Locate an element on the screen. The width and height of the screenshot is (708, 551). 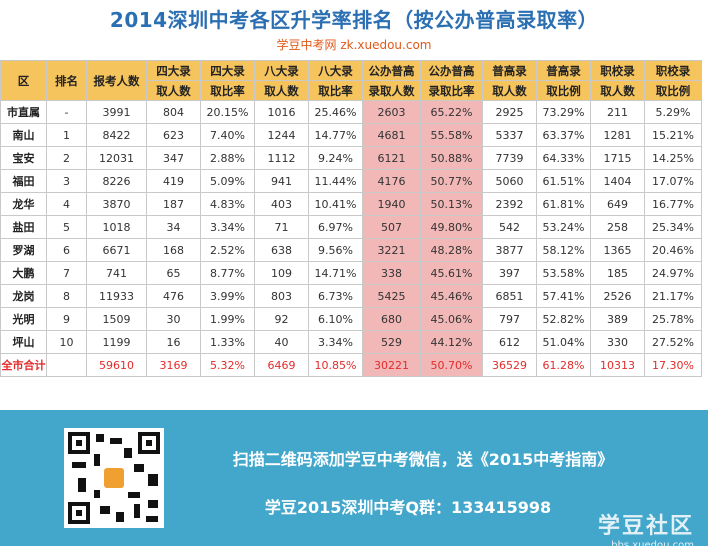
table-cell: 63.37% is located at coordinates (563, 135).